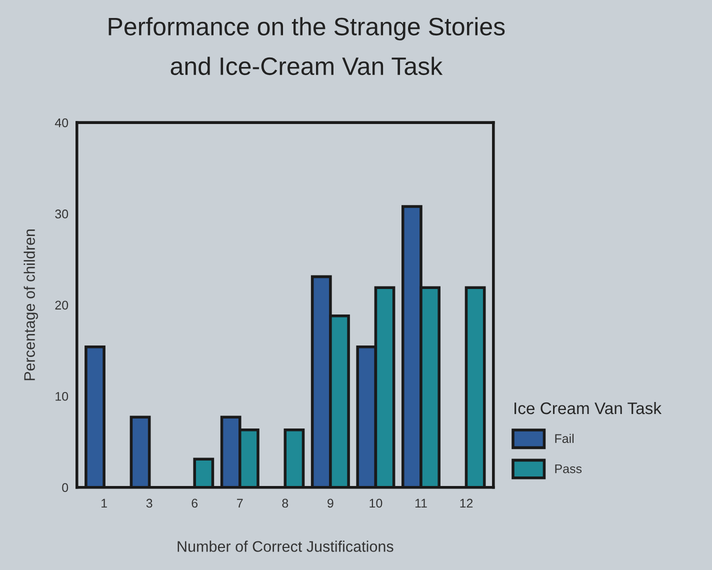  What do you see at coordinates (306, 46) in the screenshot?
I see `chart-title: Performance on the Strange Stories and Ice-Cream Van Task` at bounding box center [306, 46].